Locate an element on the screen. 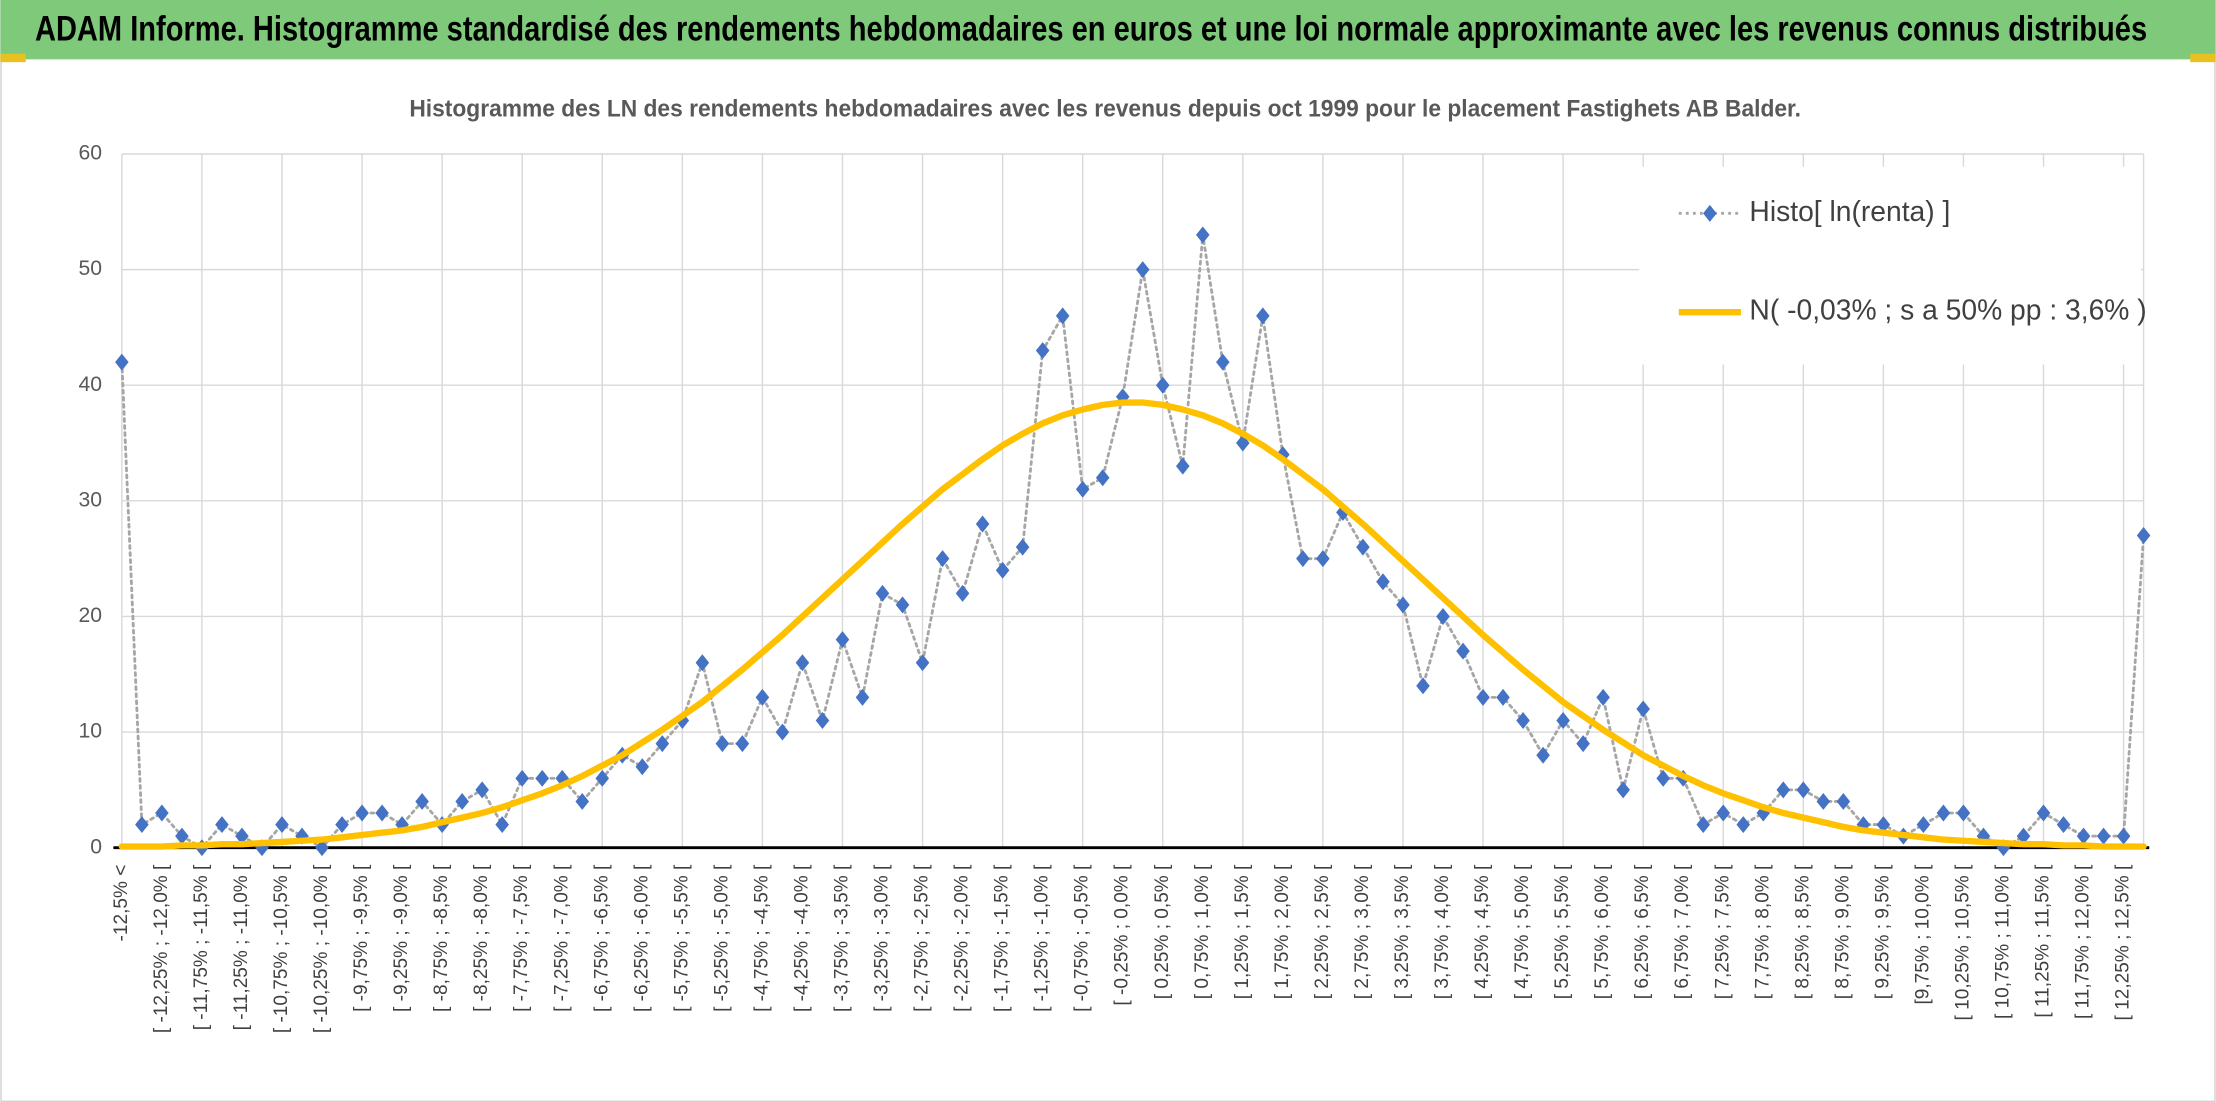 This screenshot has width=2216, height=1102. x-tick-label: [ -2,75% ; -2,5% [ is located at coordinates (922, 938).